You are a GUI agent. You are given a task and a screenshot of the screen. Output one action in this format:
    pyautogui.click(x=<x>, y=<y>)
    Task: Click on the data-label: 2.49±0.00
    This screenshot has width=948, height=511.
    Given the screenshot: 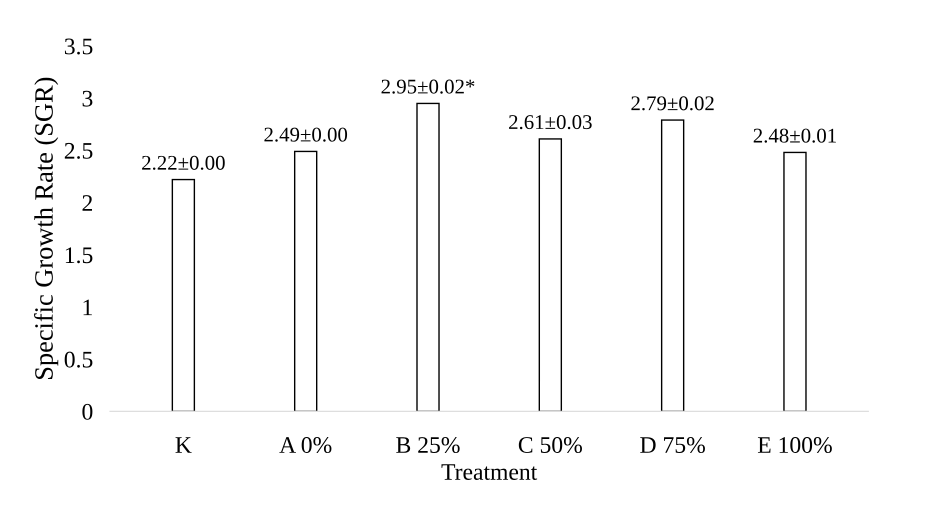 What is the action you would take?
    pyautogui.click(x=306, y=135)
    